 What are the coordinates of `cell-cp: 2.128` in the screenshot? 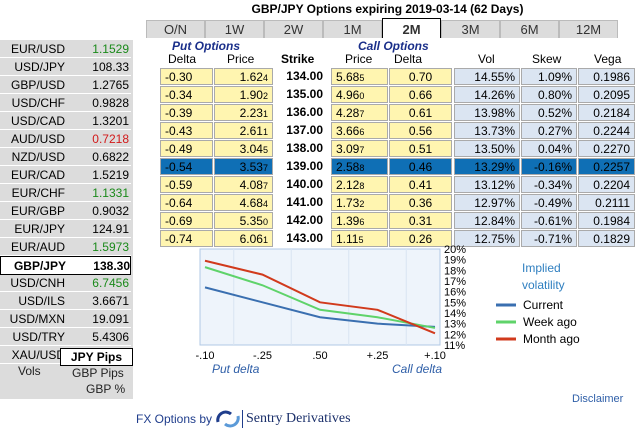 It's located at (359, 184).